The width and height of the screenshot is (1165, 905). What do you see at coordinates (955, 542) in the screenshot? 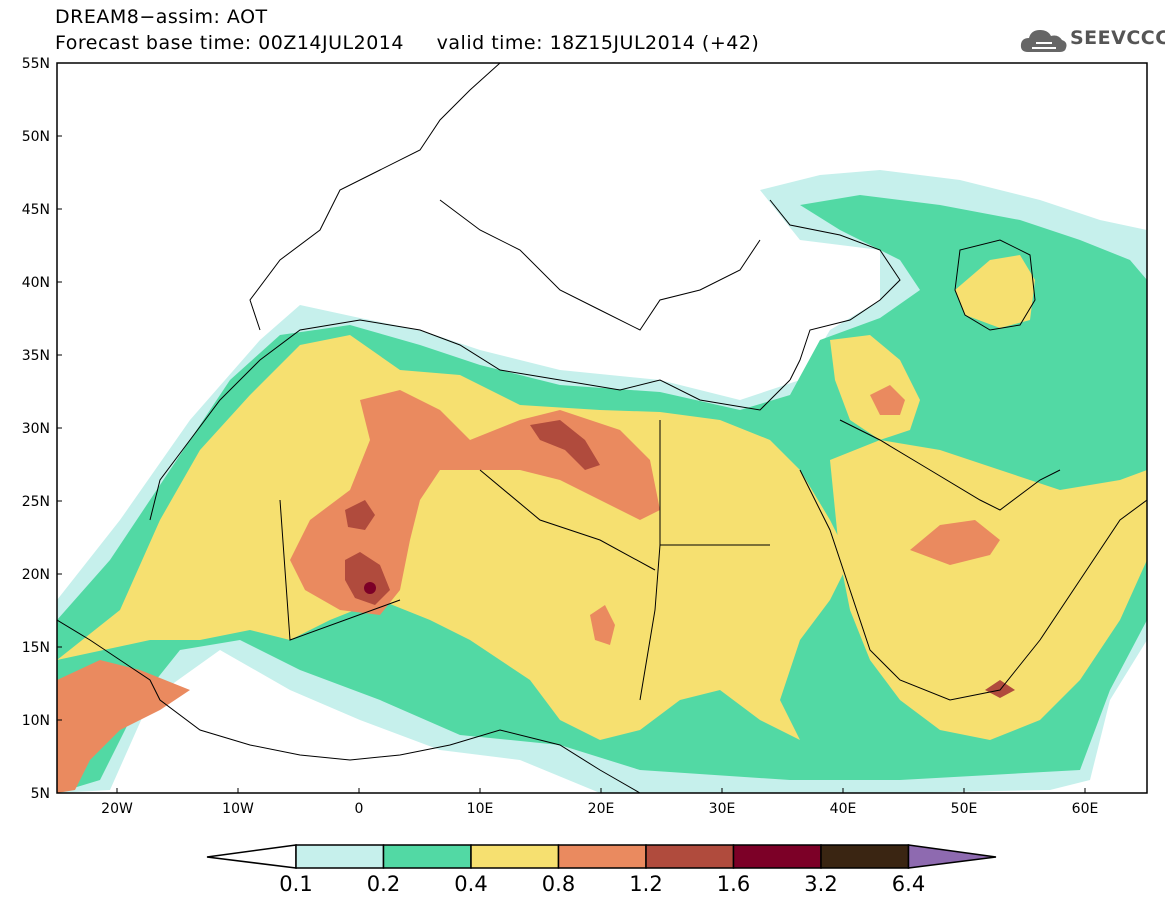
I see `aot-level-0.8-arabia` at bounding box center [955, 542].